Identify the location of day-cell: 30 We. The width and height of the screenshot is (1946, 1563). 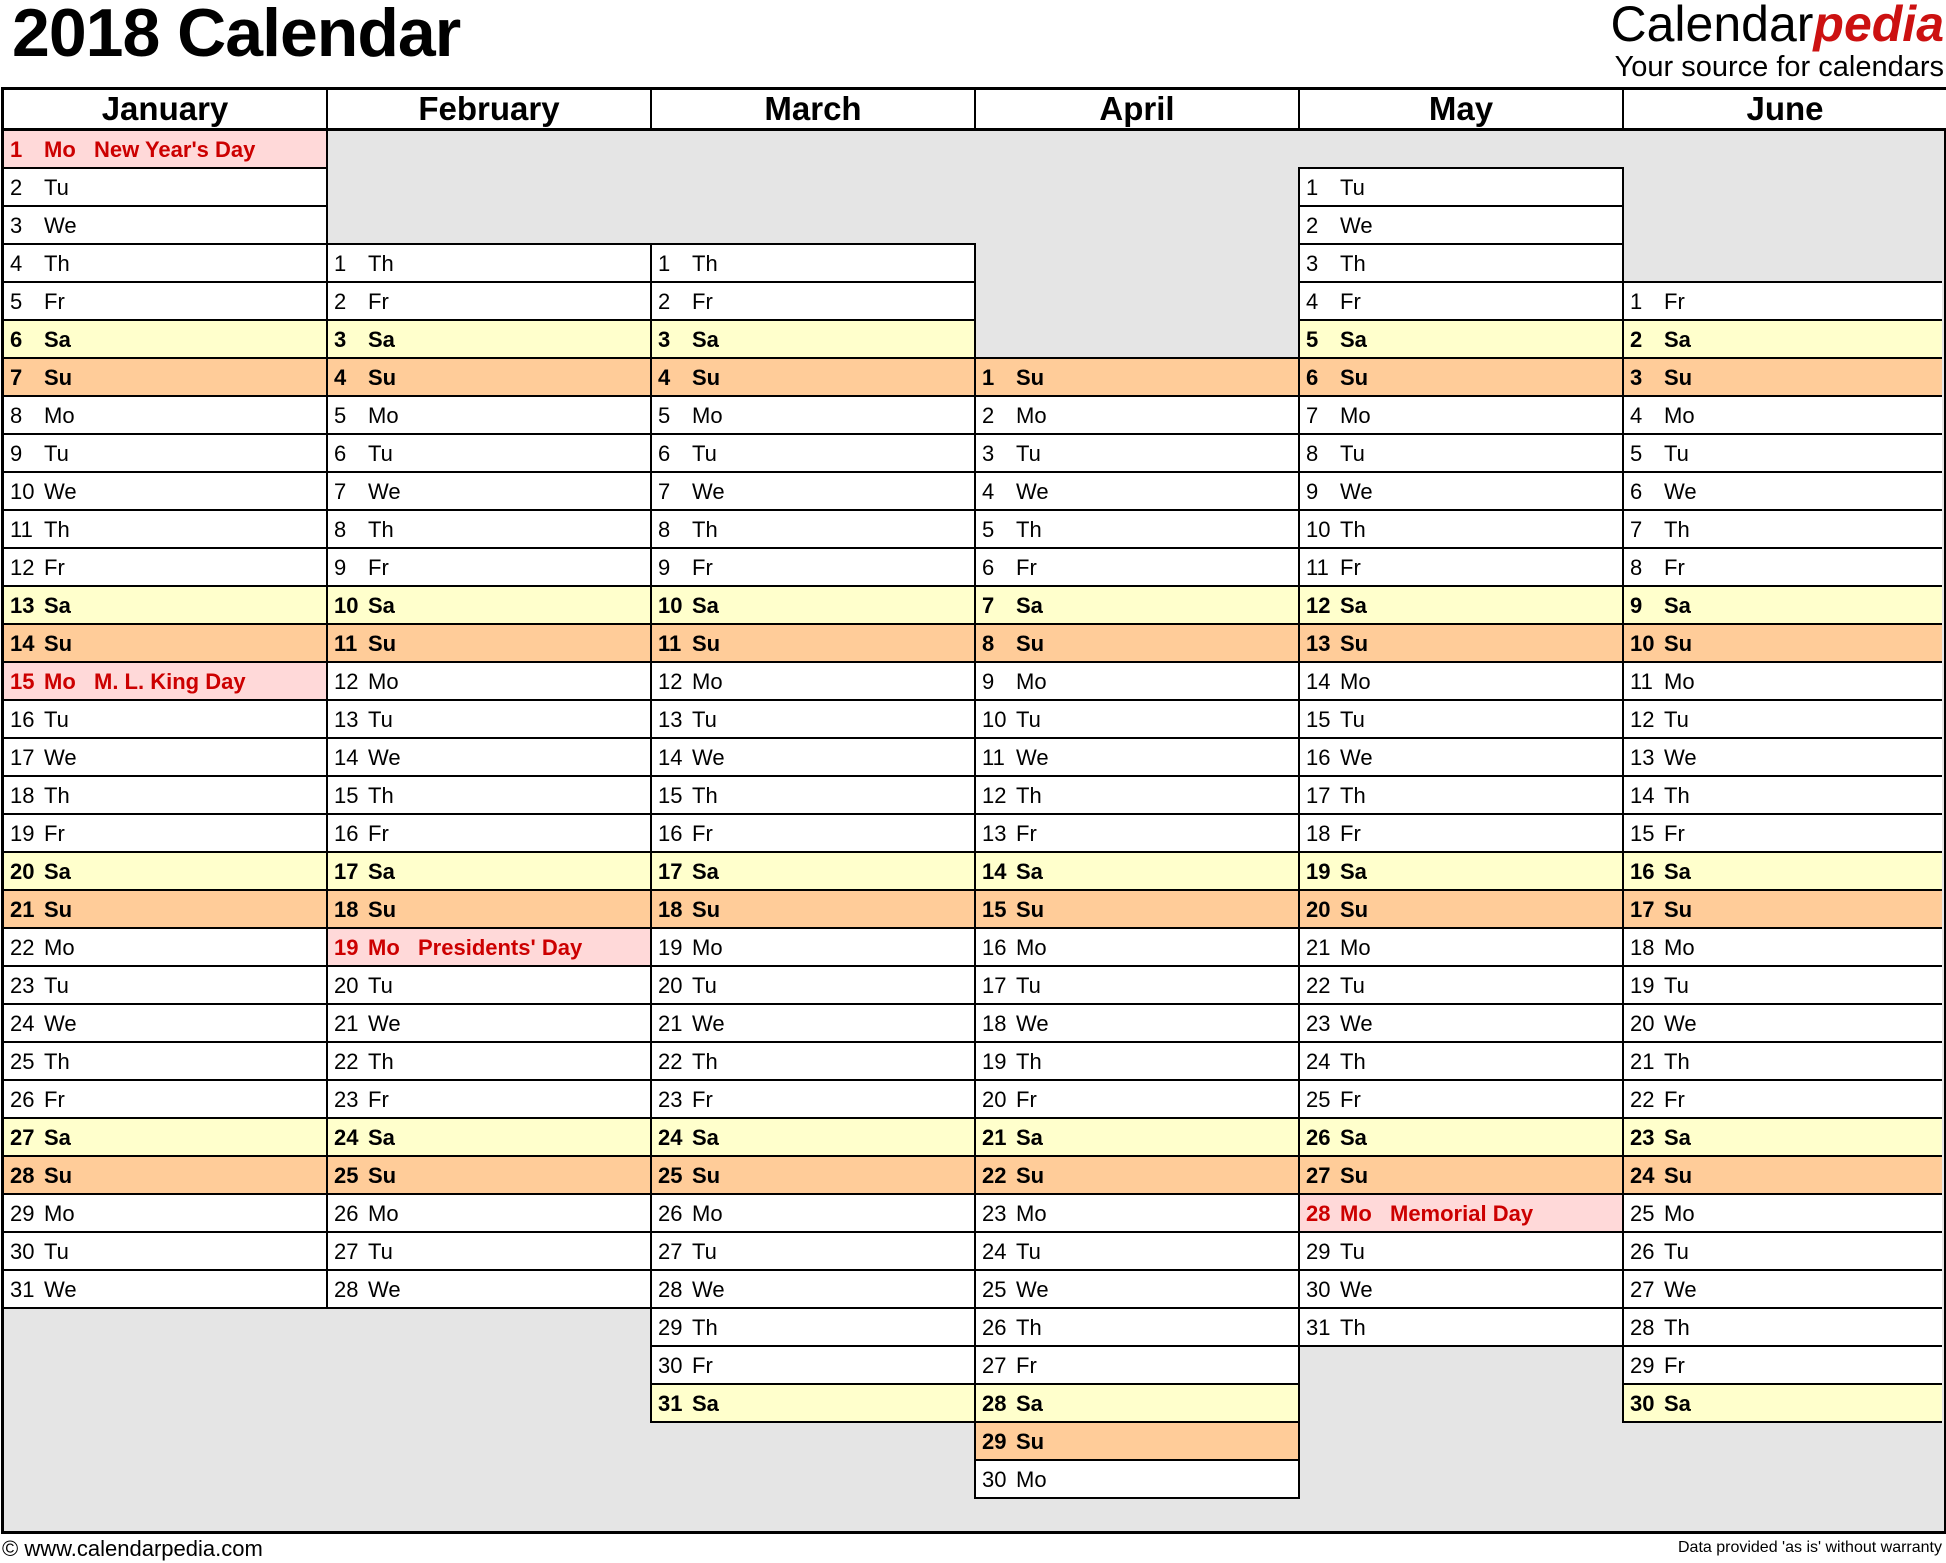
(1461, 1290).